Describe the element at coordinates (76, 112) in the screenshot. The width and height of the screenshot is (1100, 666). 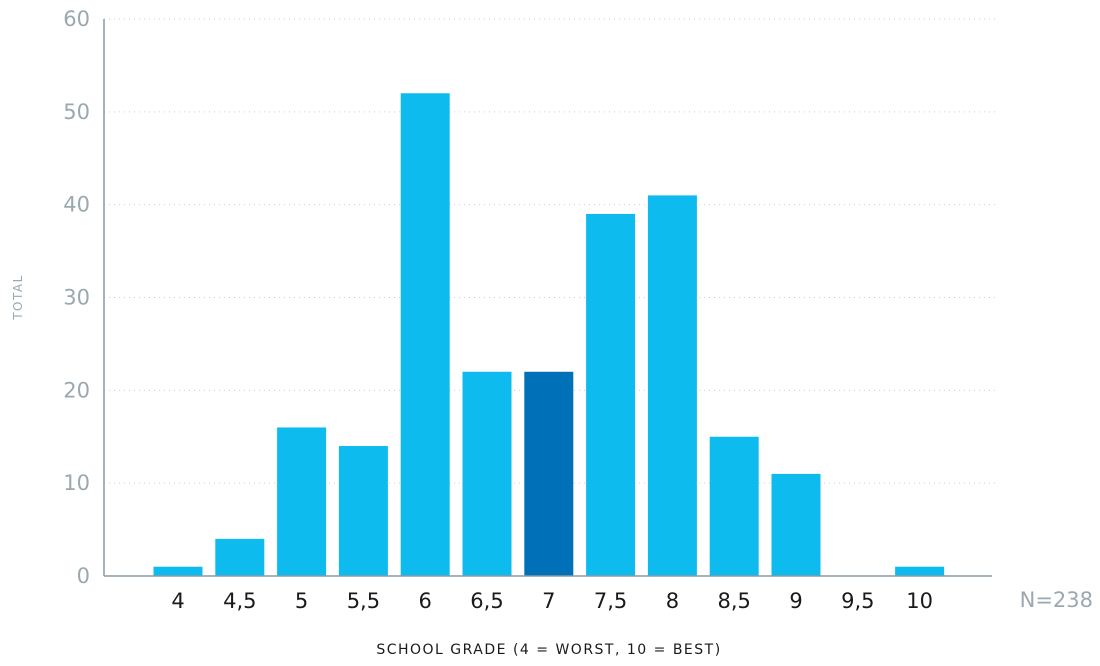
I see `y-tick-label: 50` at that location.